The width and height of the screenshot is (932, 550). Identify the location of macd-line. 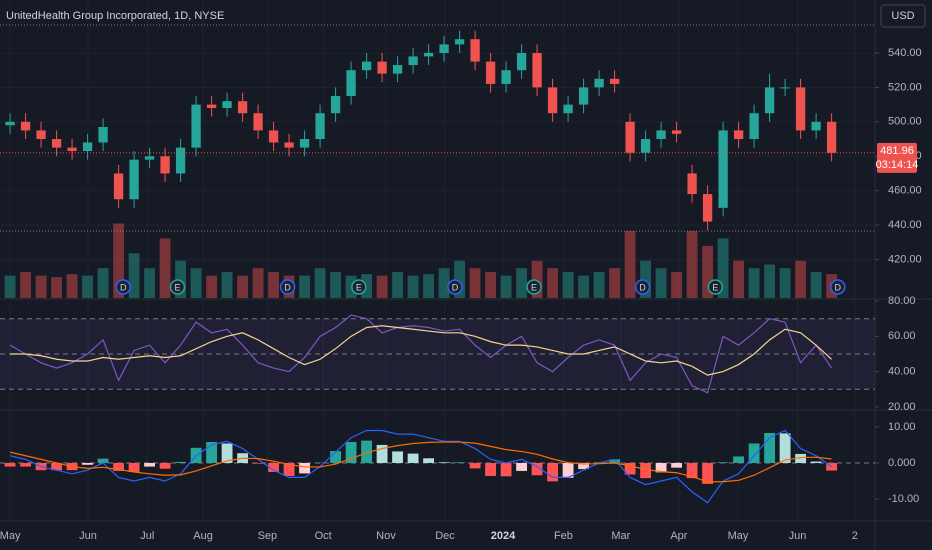
(420, 462).